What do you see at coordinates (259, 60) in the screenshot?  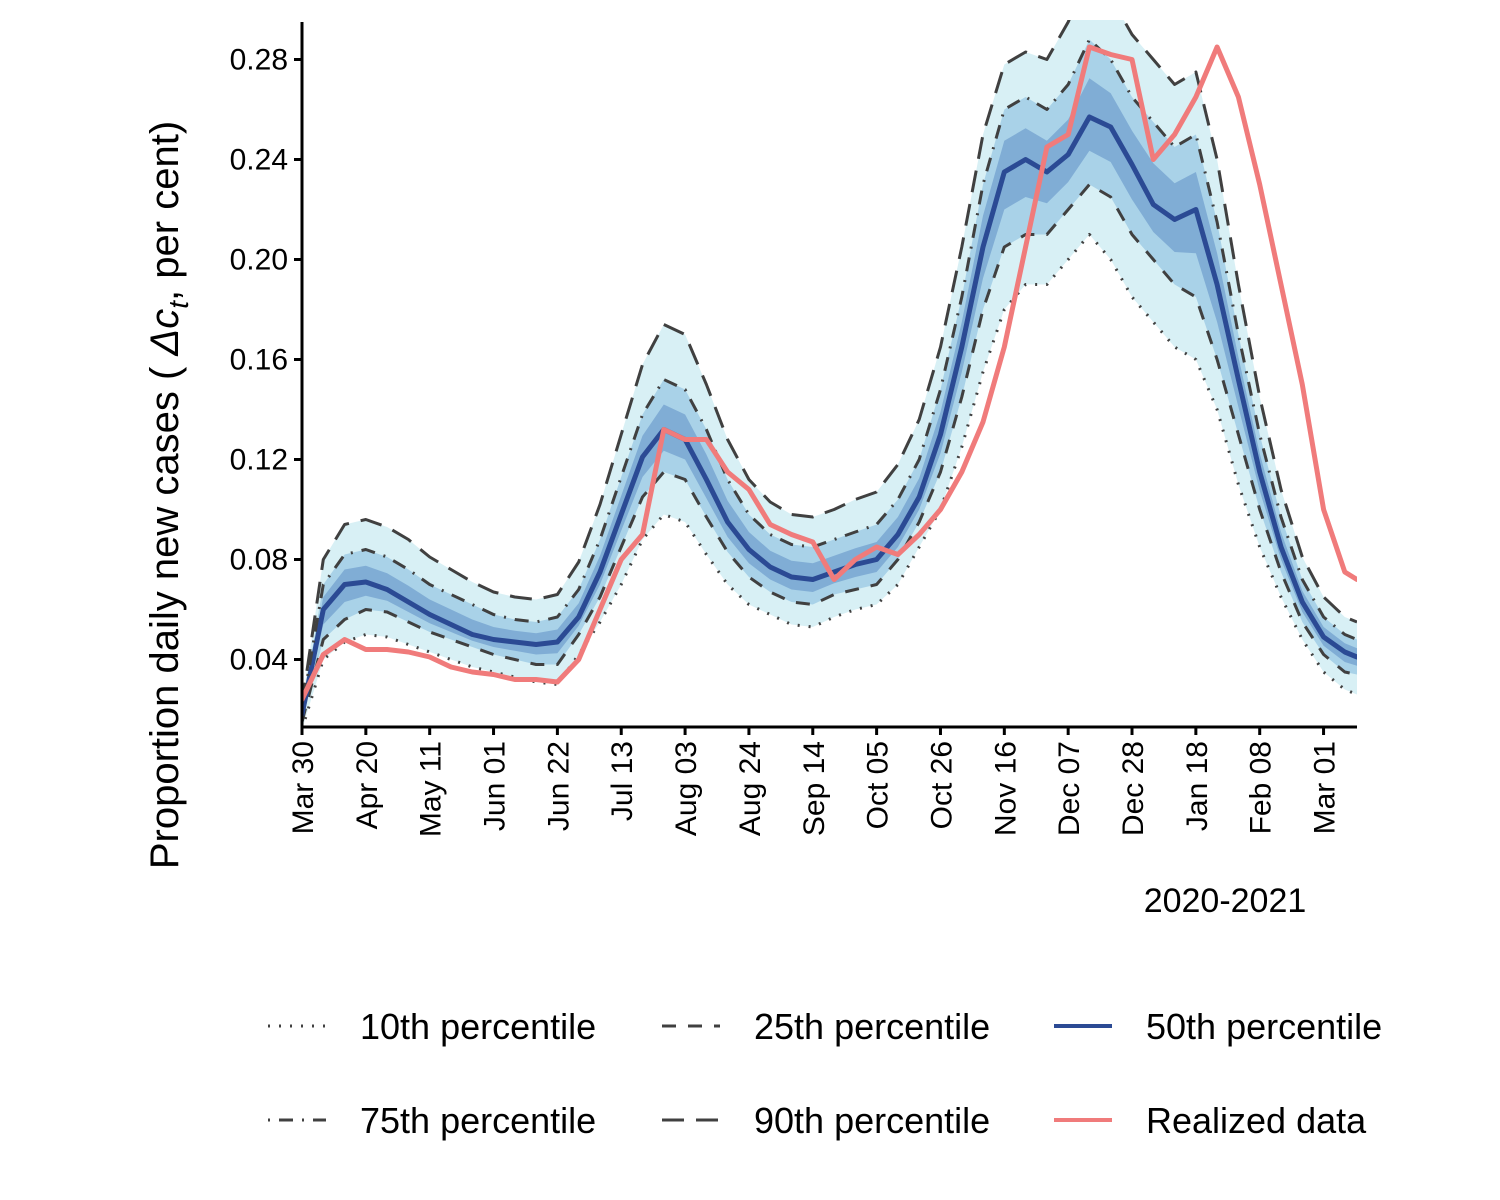 I see `y-tick-label: 0.28` at bounding box center [259, 60].